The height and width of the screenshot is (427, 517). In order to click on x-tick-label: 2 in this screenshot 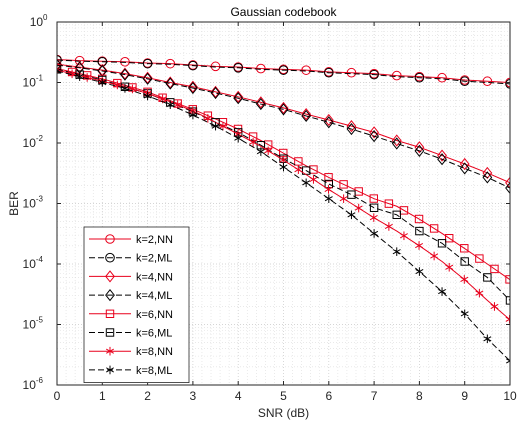, I will do `click(147, 396)`.